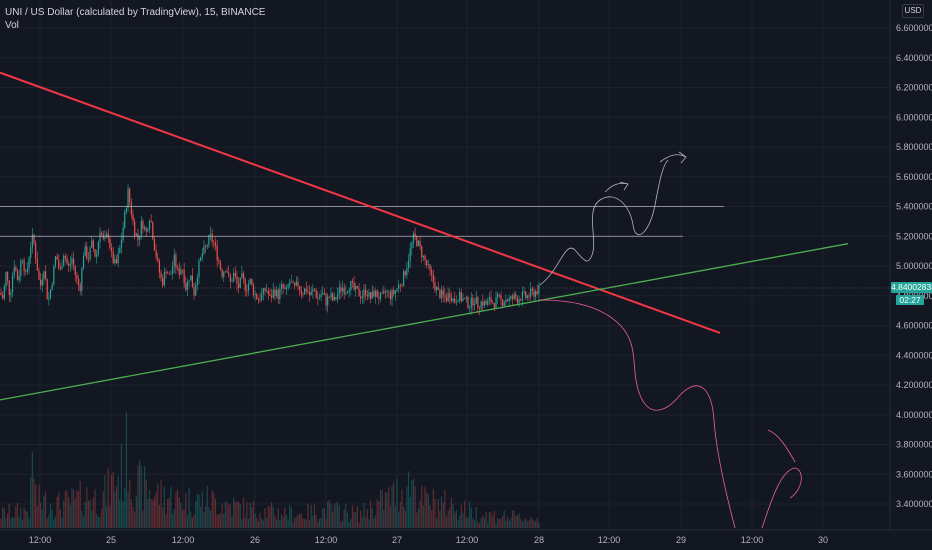 This screenshot has height=550, width=932. Describe the element at coordinates (604, 222) in the screenshot. I see `bullish-brush-path` at that location.